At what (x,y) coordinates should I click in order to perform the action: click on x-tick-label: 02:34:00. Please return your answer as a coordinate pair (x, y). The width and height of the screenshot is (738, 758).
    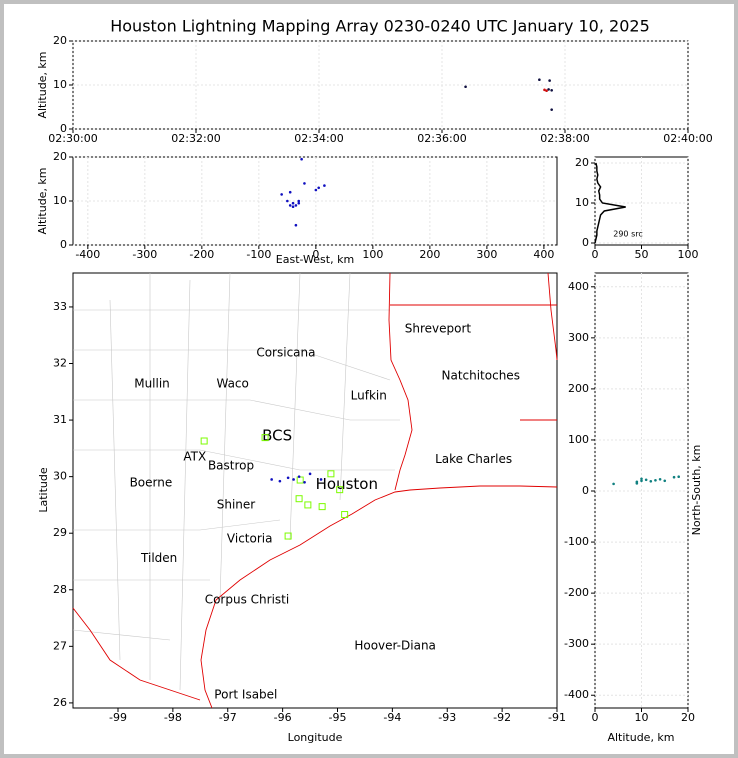
    Looking at the image, I should click on (318, 138).